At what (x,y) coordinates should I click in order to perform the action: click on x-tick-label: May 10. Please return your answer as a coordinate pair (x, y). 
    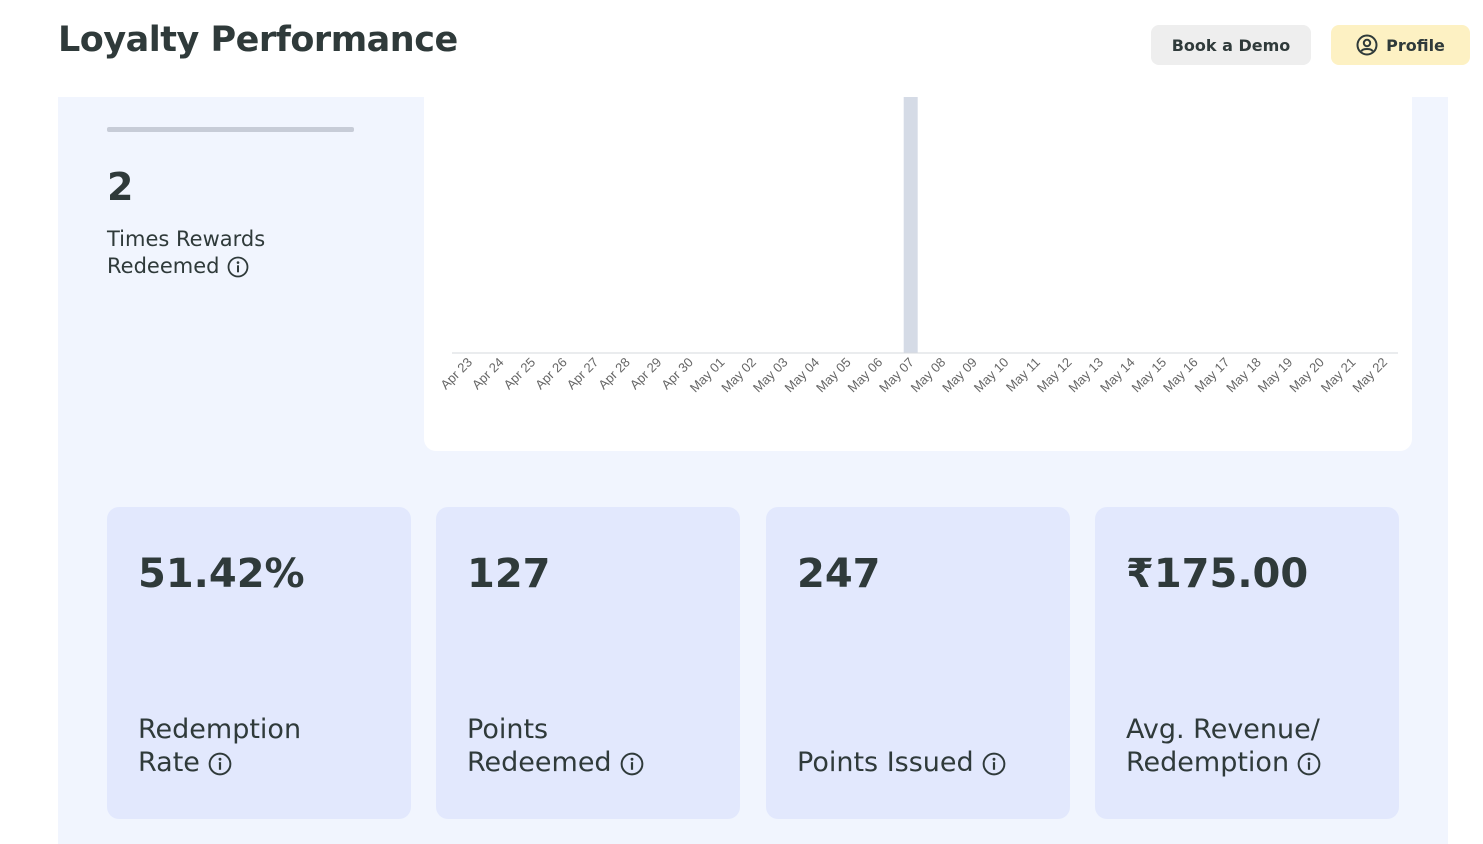
    Looking at the image, I should click on (991, 375).